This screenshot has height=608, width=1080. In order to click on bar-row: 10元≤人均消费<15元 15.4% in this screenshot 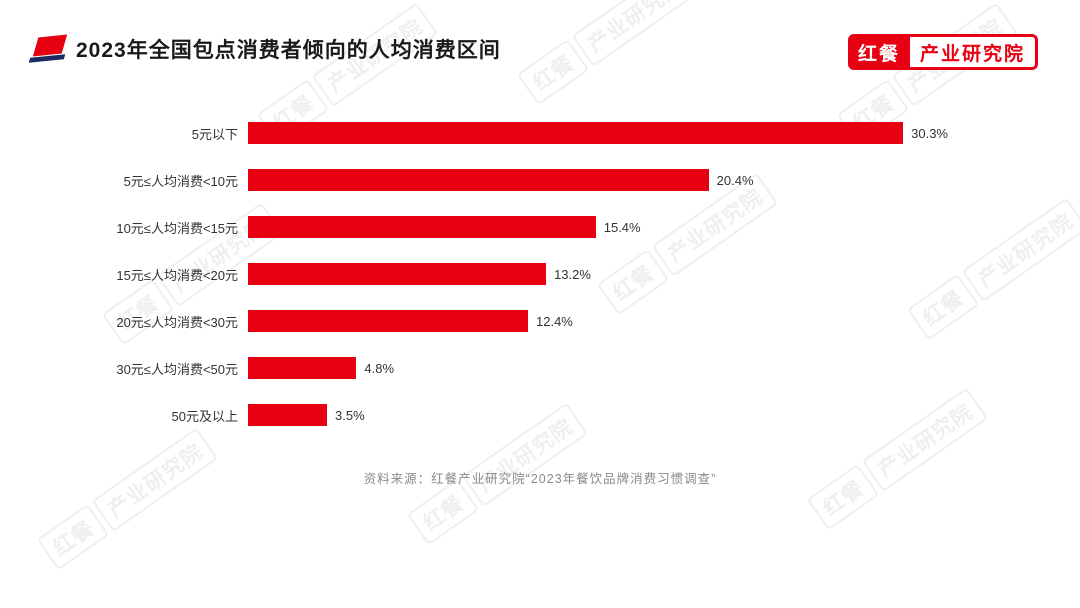, I will do `click(579, 227)`.